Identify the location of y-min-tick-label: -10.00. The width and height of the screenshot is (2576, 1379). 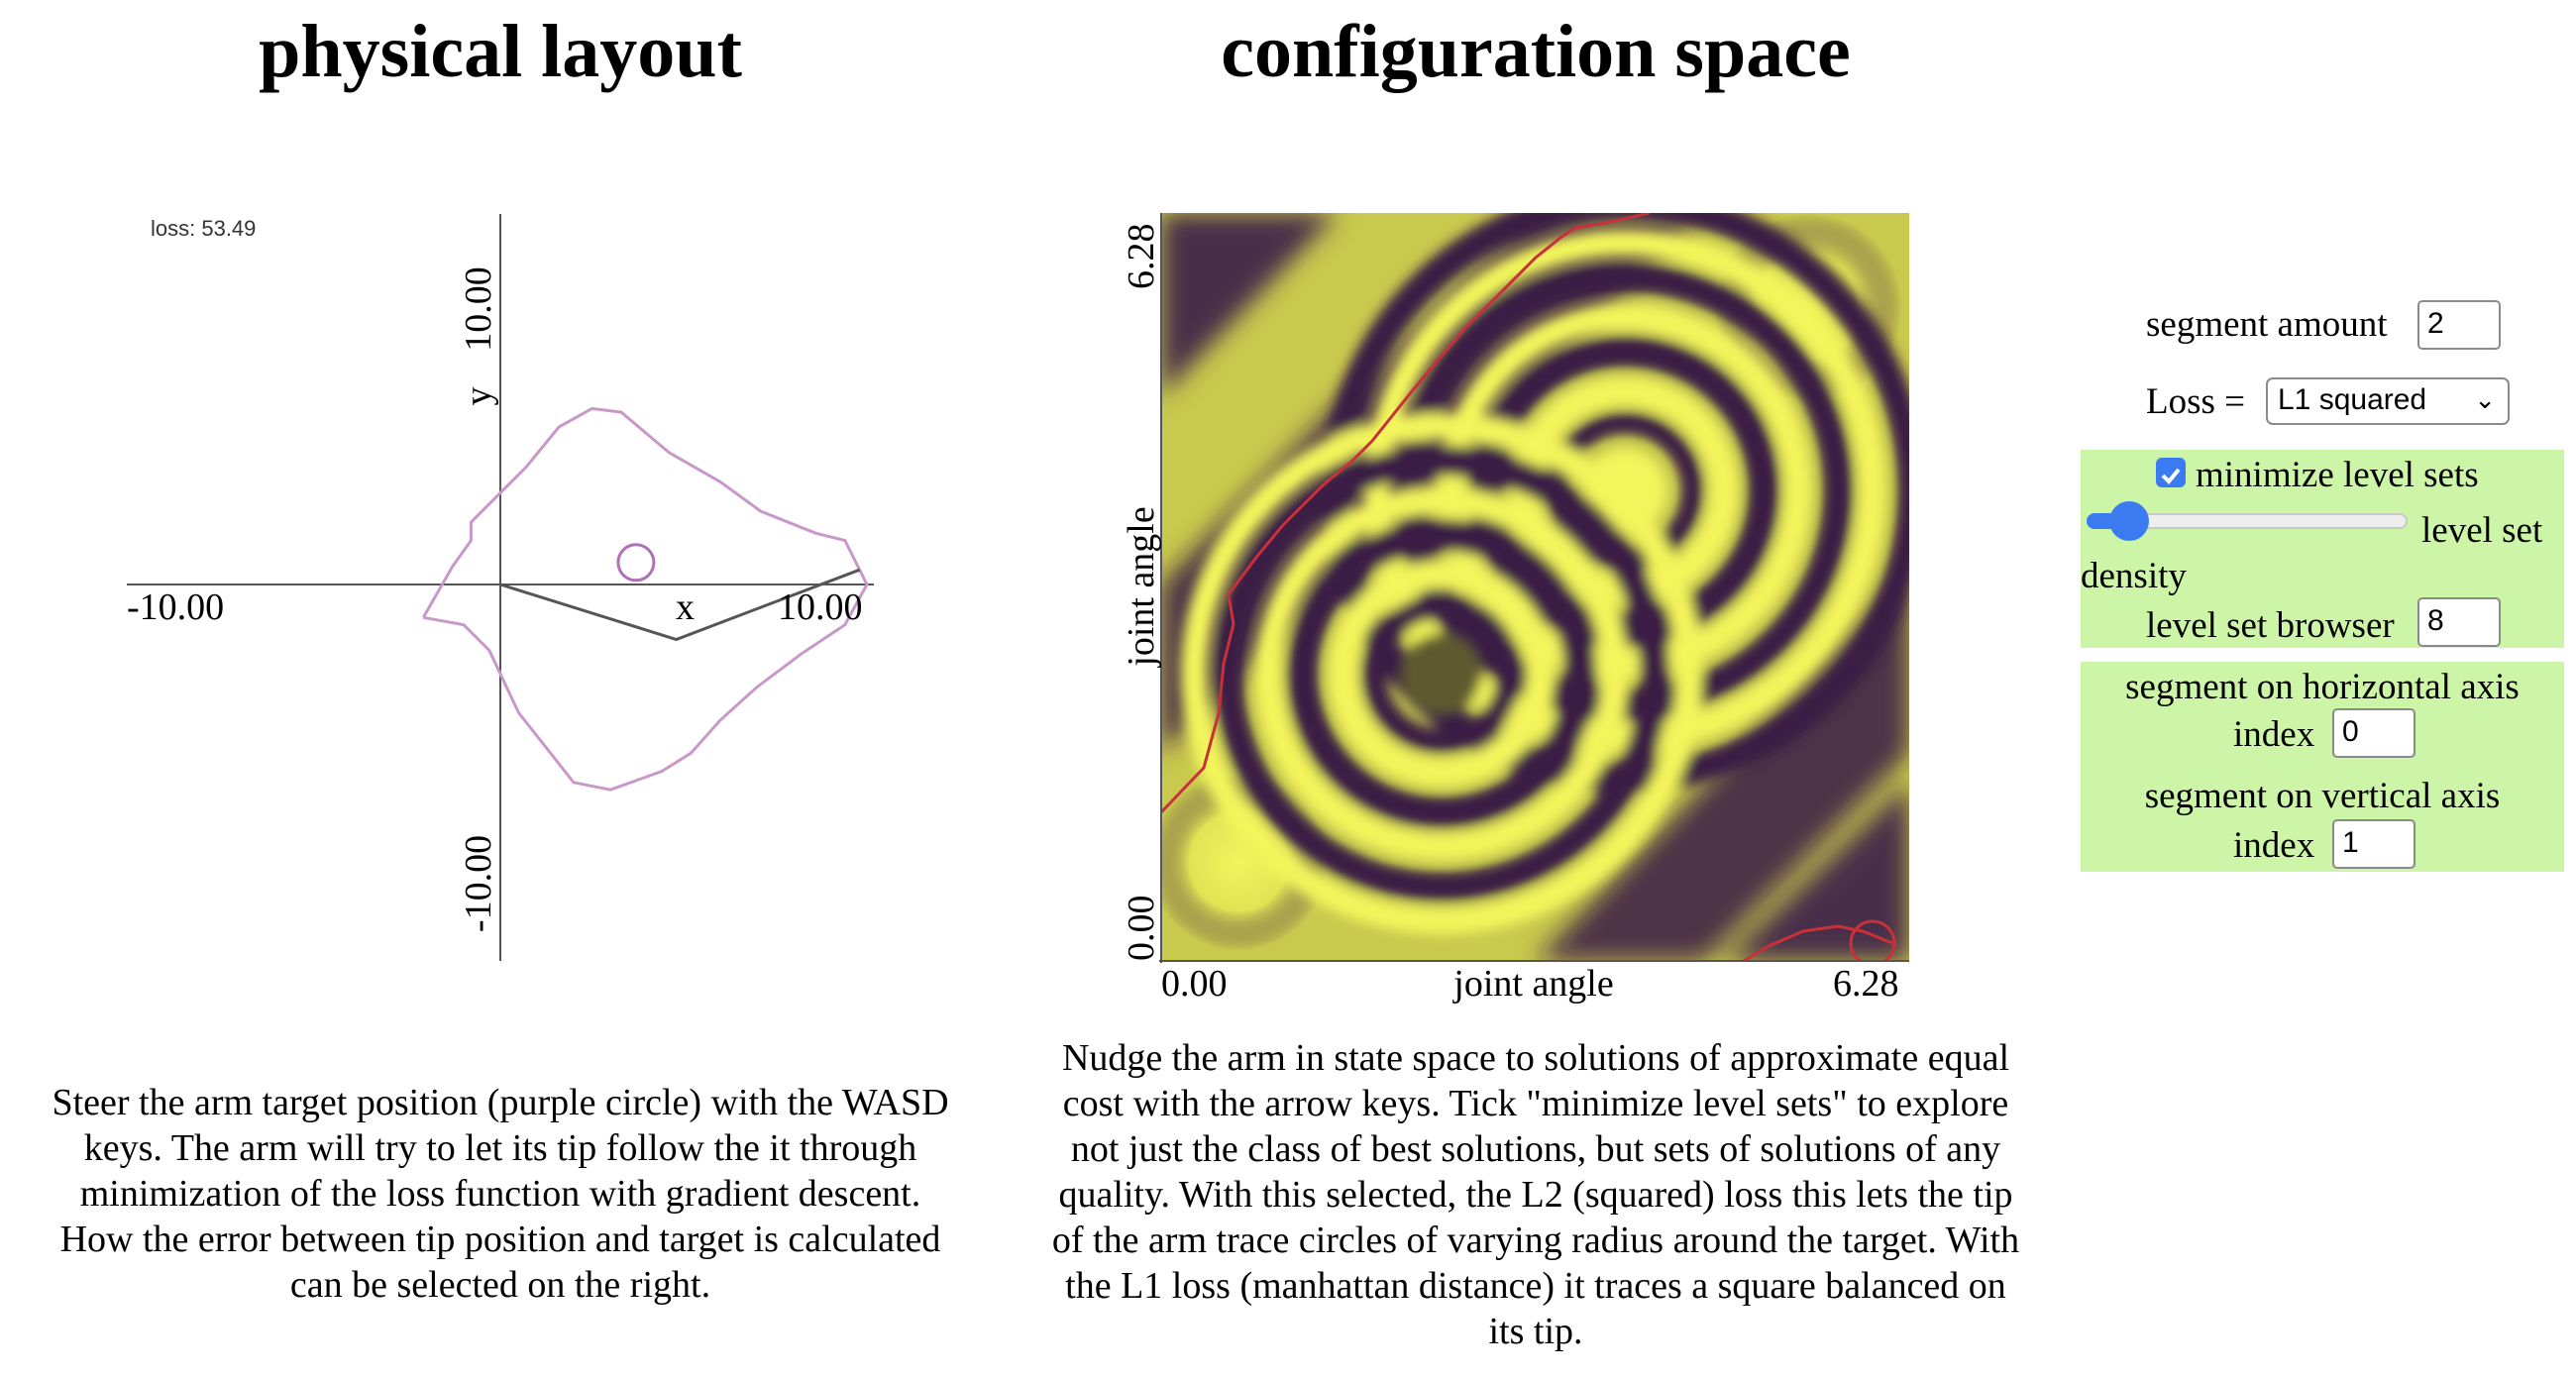
(479, 883).